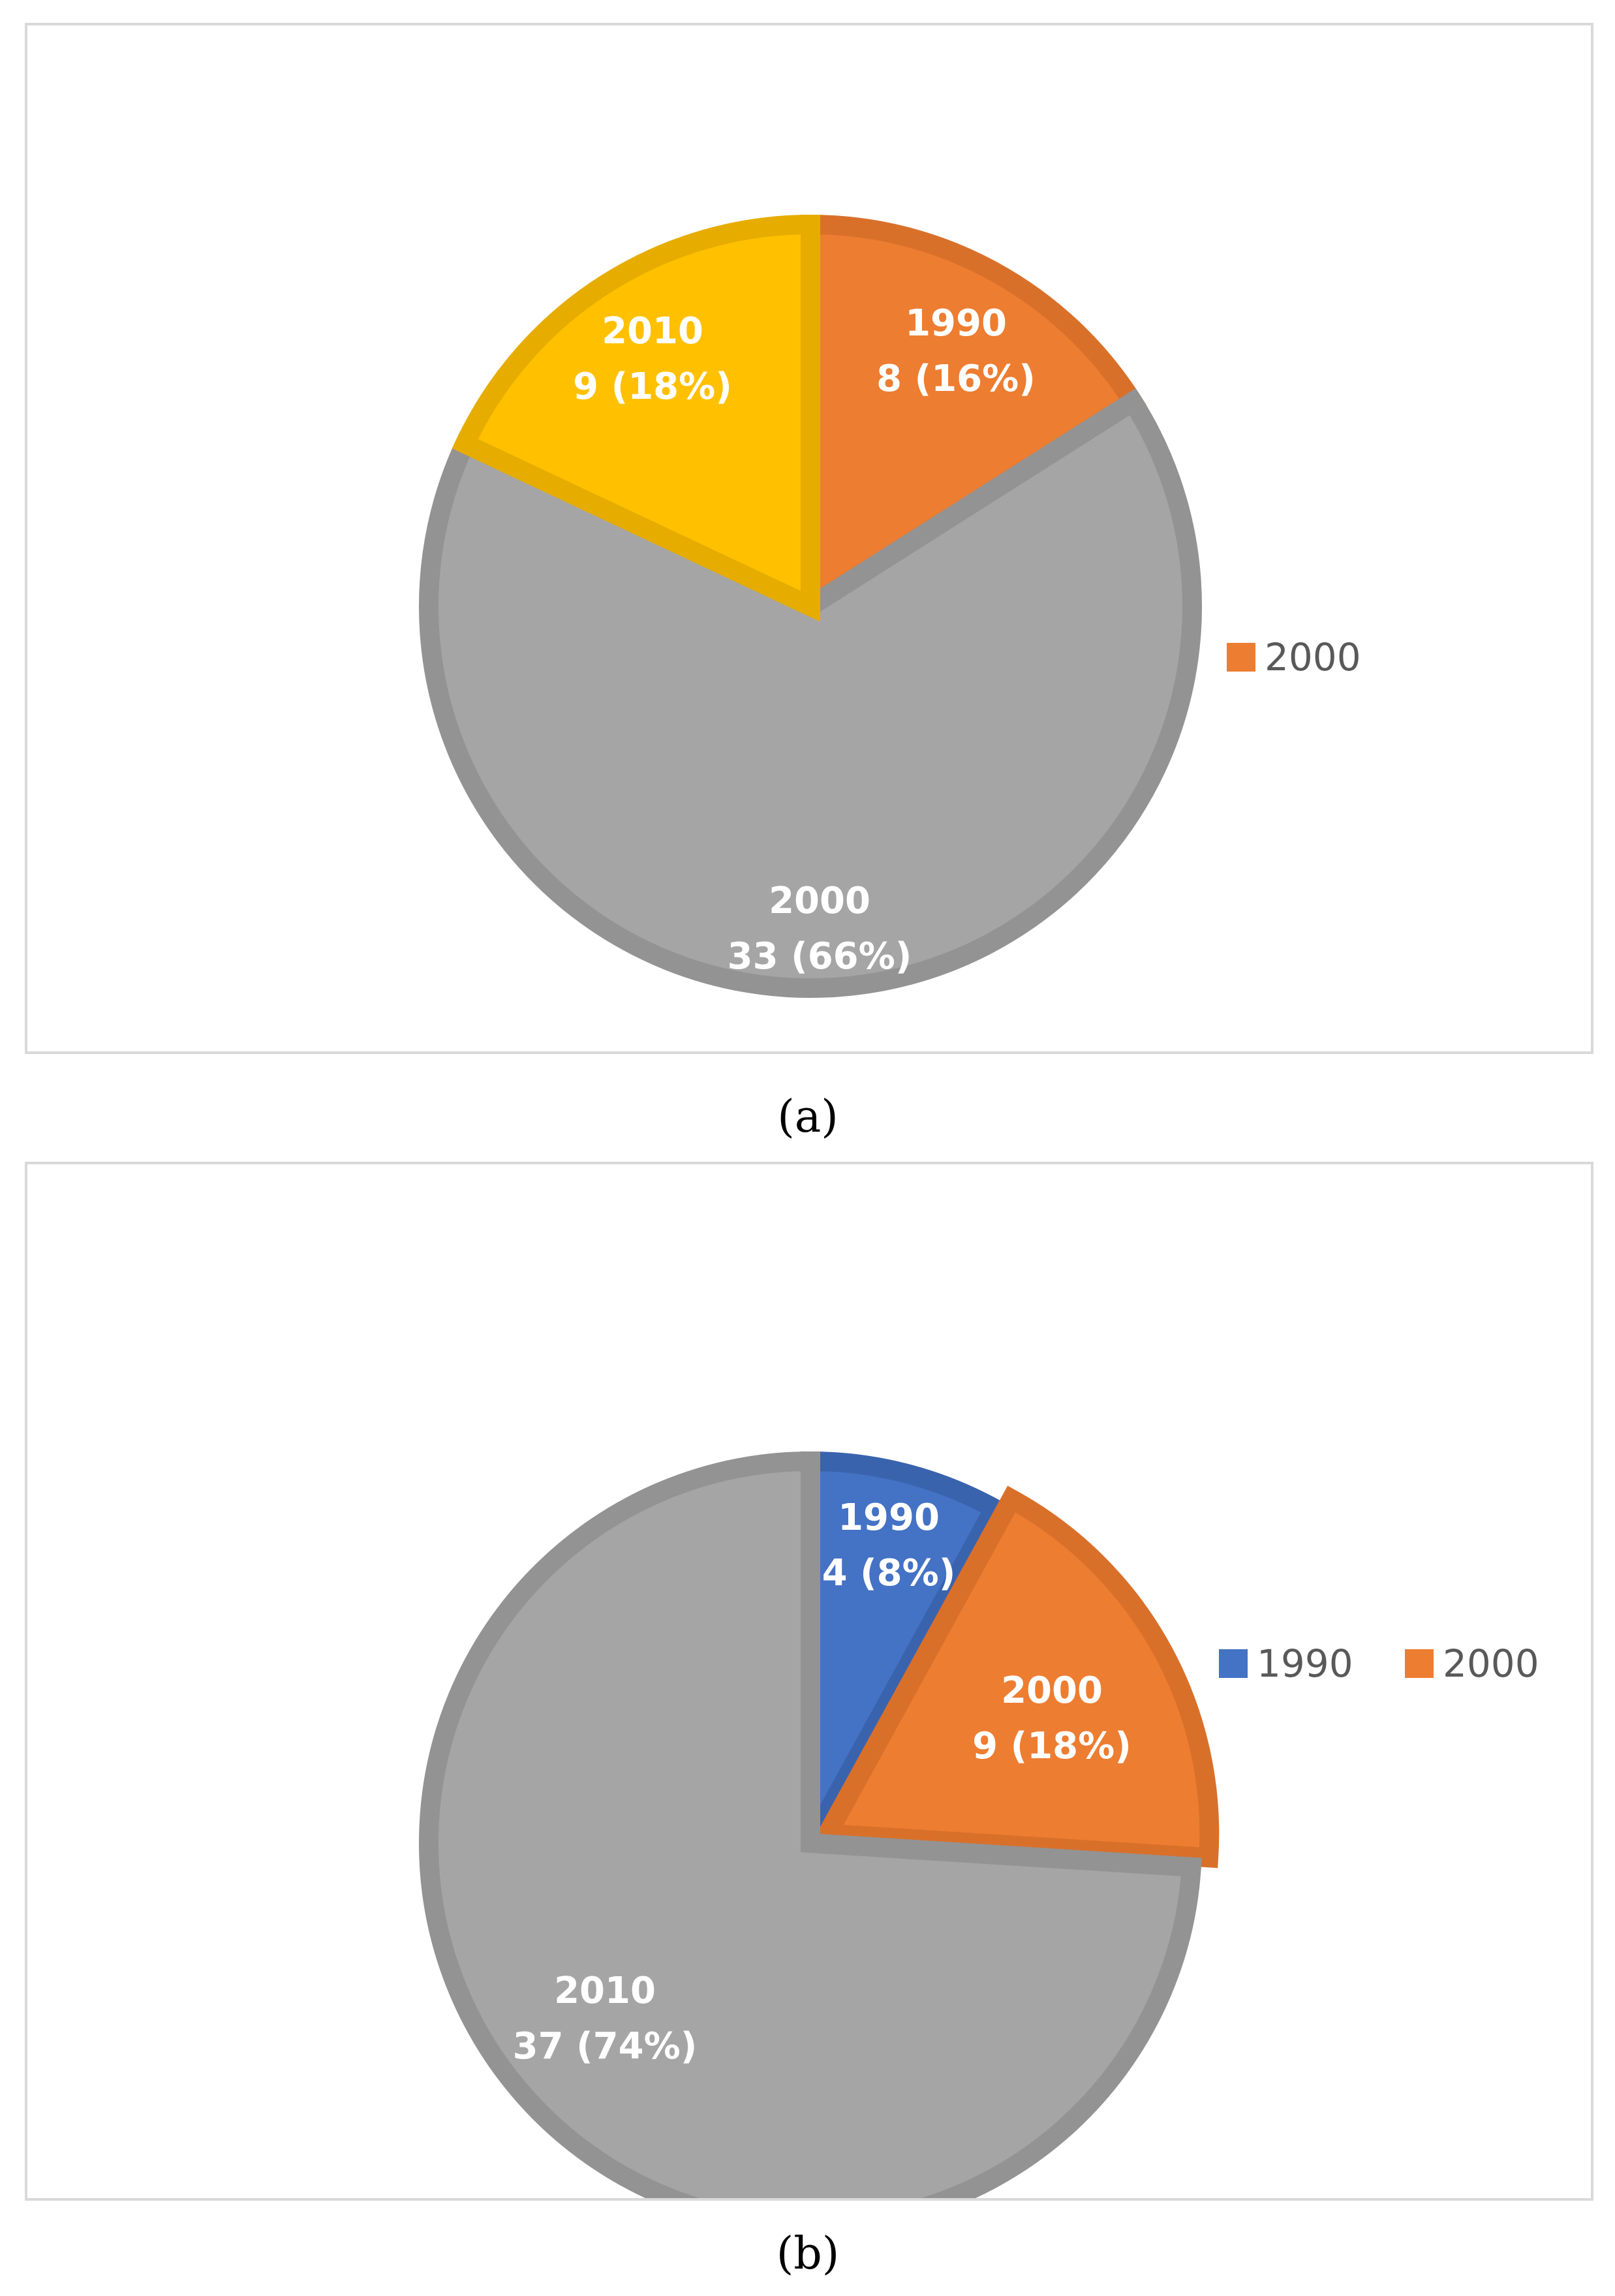 The width and height of the screenshot is (1615, 2296). I want to click on slice-label-value: 4 (8%), so click(889, 1573).